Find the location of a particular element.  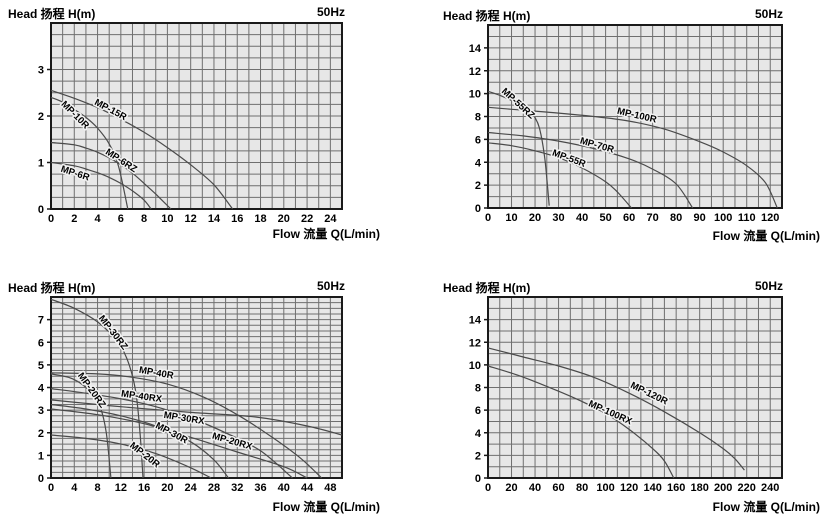

chart-title: Head 扬程 H(m) is located at coordinates (487, 288).